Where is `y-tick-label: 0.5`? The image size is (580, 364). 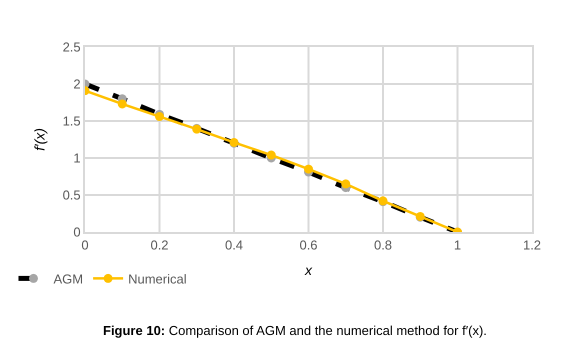 y-tick-label: 0.5 is located at coordinates (71, 195).